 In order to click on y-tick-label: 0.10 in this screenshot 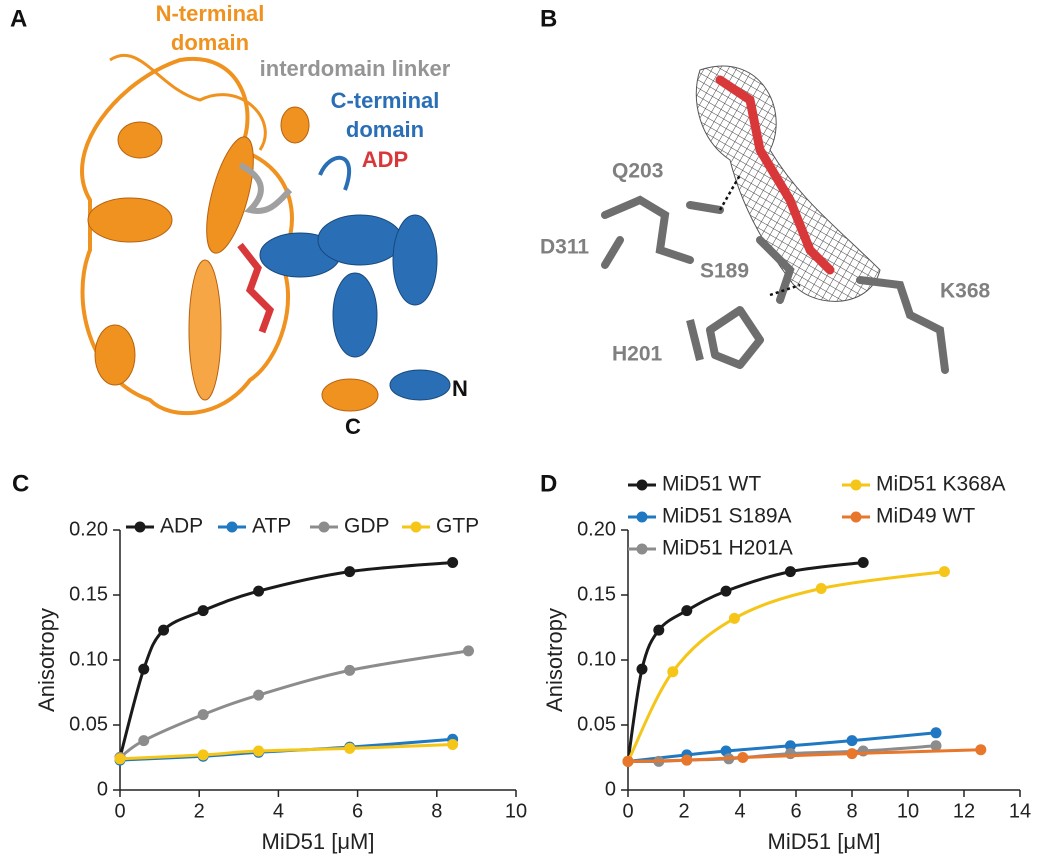, I will do `click(596, 659)`.